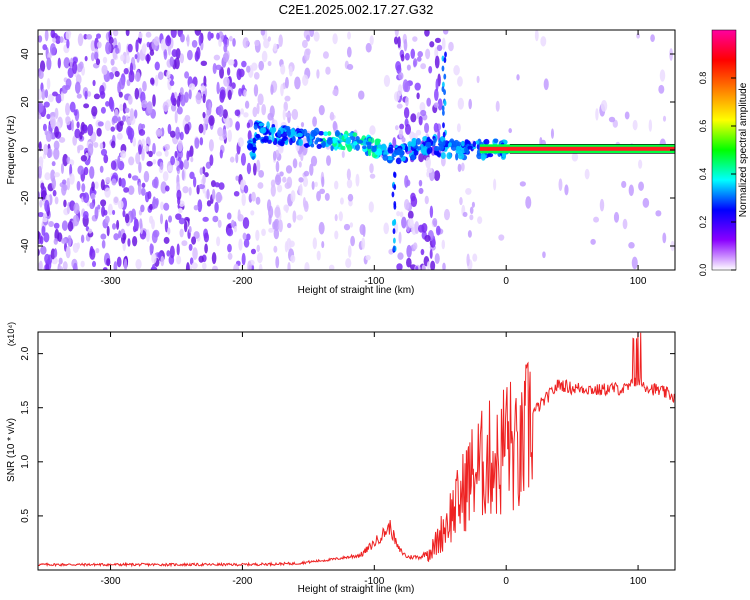 The width and height of the screenshot is (750, 600). What do you see at coordinates (356, 589) in the screenshot?
I see `snr-x-label: Height of straight line (km)` at bounding box center [356, 589].